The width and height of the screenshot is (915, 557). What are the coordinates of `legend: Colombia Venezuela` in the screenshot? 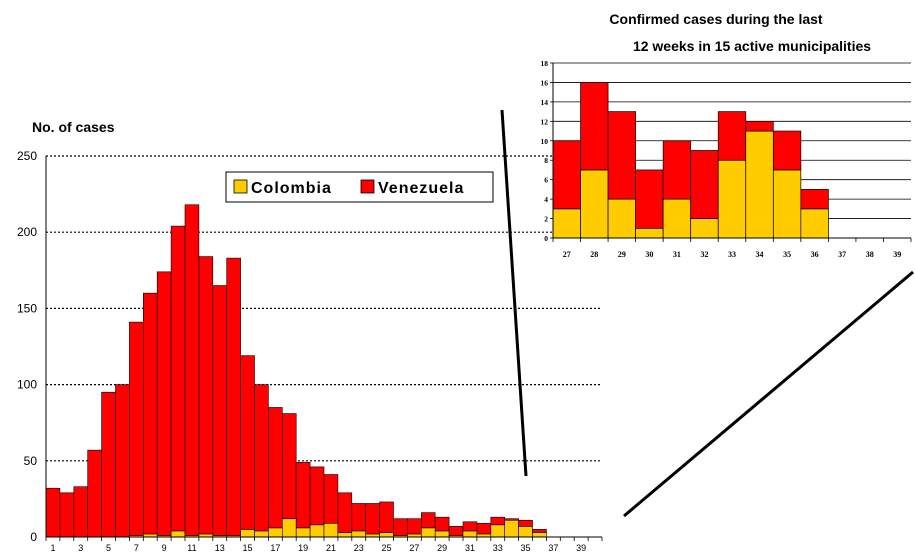 It's located at (359, 187).